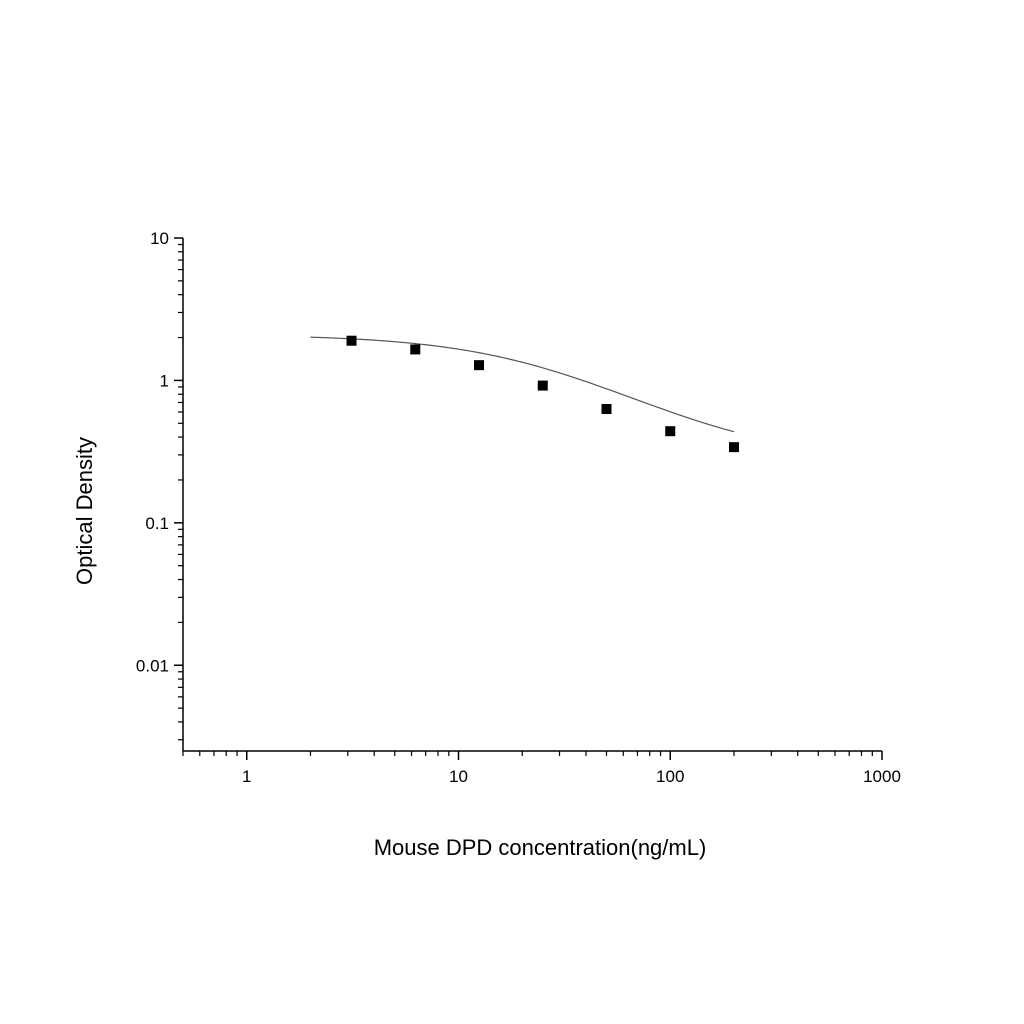 The width and height of the screenshot is (1024, 1024). Describe the element at coordinates (458, 776) in the screenshot. I see `x-tick-label: 10` at that location.